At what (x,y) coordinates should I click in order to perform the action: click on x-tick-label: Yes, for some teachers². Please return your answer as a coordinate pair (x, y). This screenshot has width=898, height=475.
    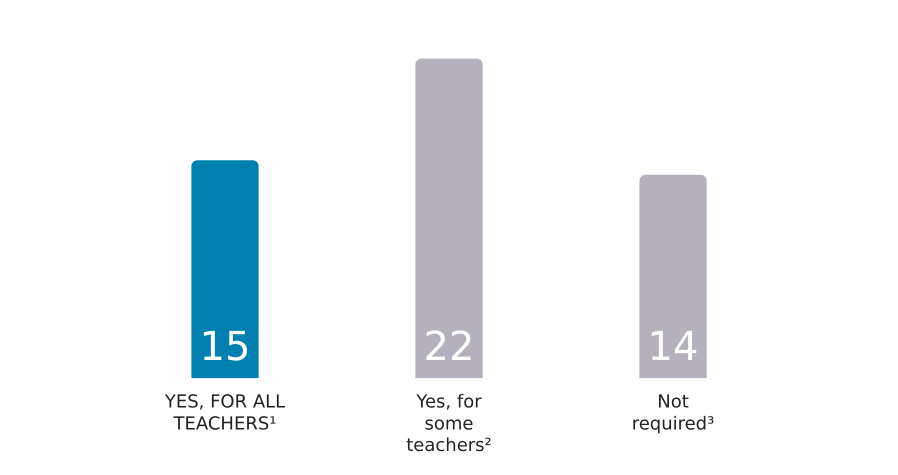
    Looking at the image, I should click on (449, 424).